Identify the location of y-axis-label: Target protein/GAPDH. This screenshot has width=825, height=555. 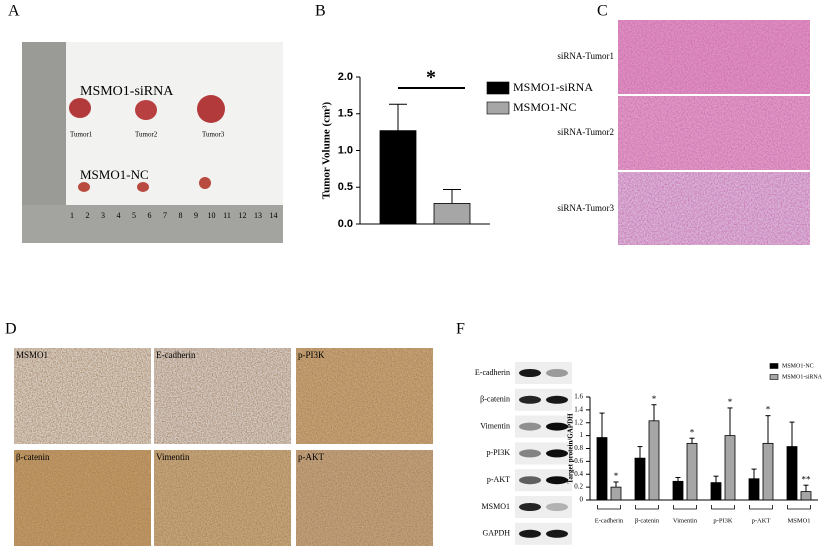
(571, 448).